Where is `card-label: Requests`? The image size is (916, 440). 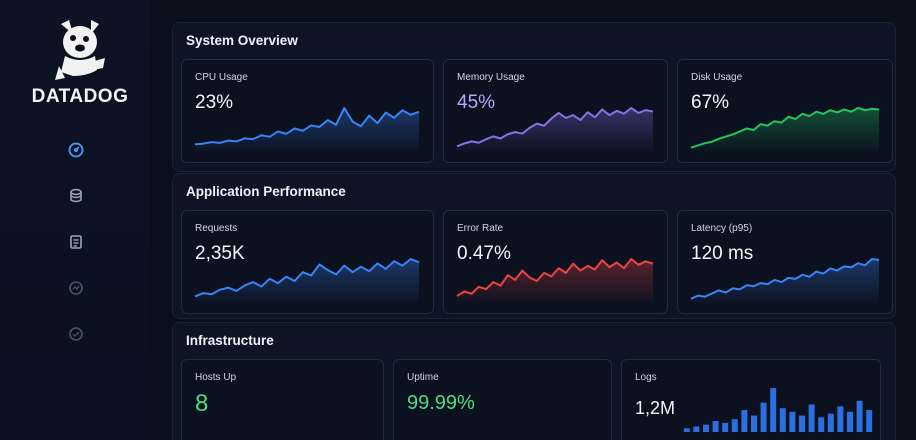
card-label: Requests is located at coordinates (216, 228).